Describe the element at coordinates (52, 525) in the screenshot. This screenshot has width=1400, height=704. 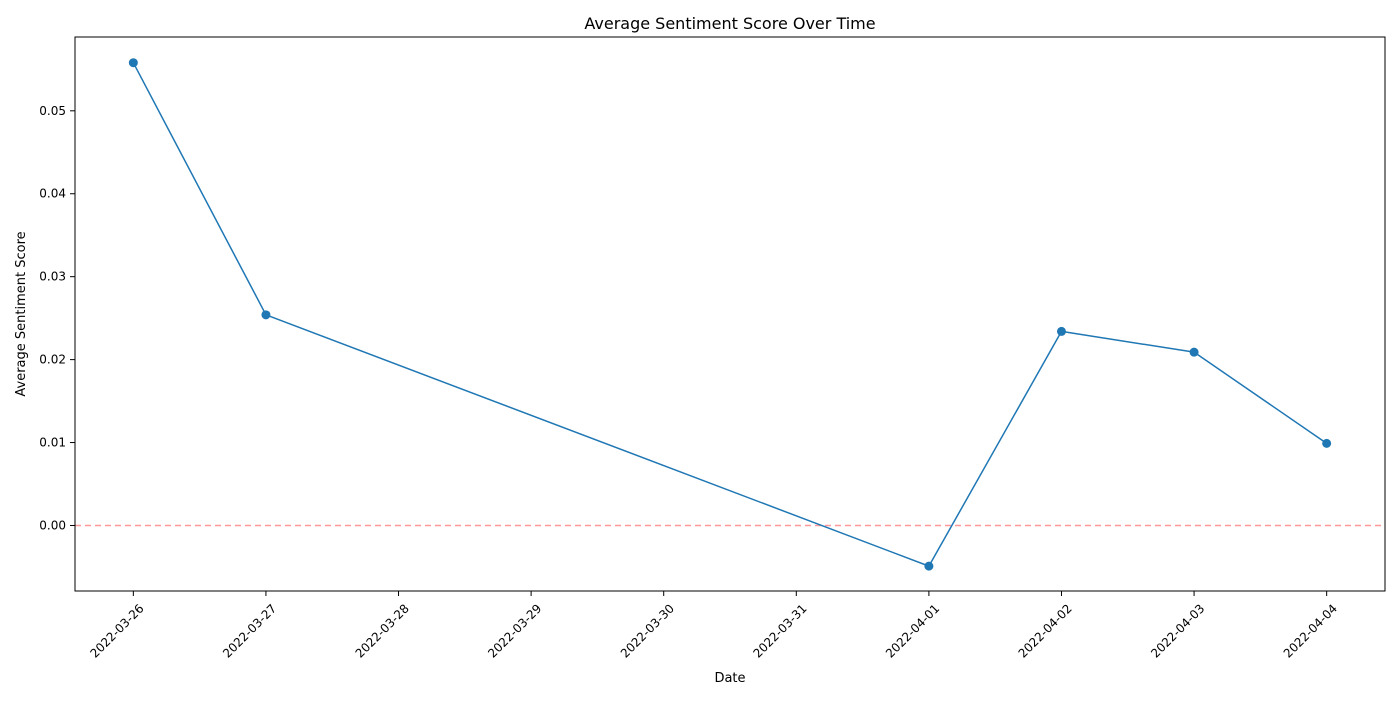
I see `y-tick-label: 0.00` at that location.